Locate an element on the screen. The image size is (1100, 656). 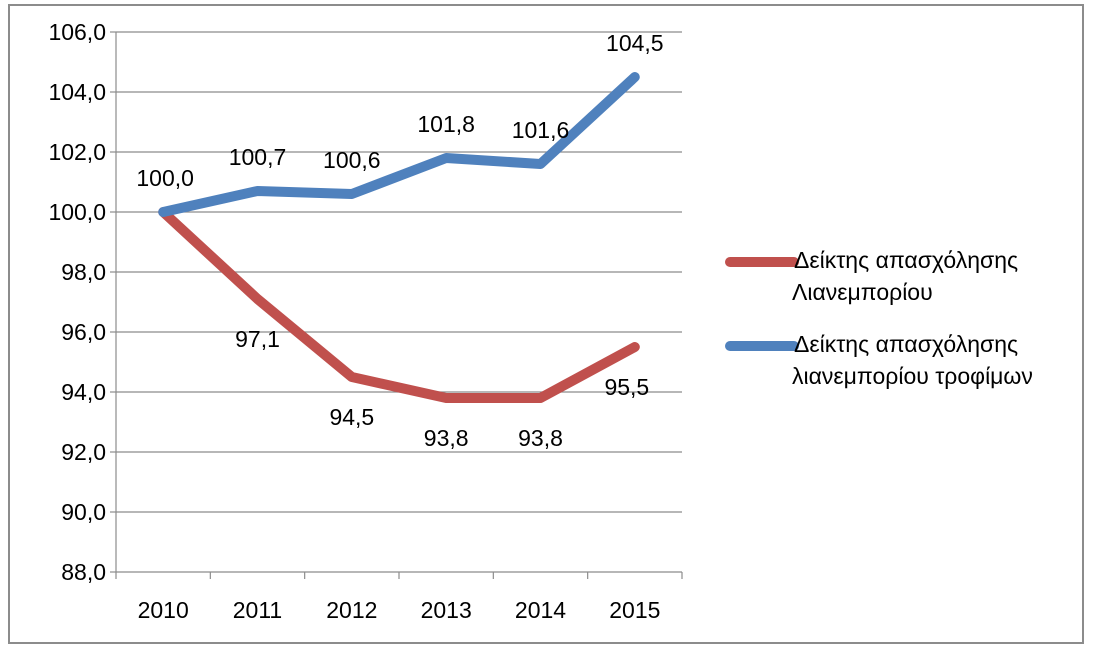
legend-label-1: Δείκτης απασχόλησης is located at coordinates (906, 260).